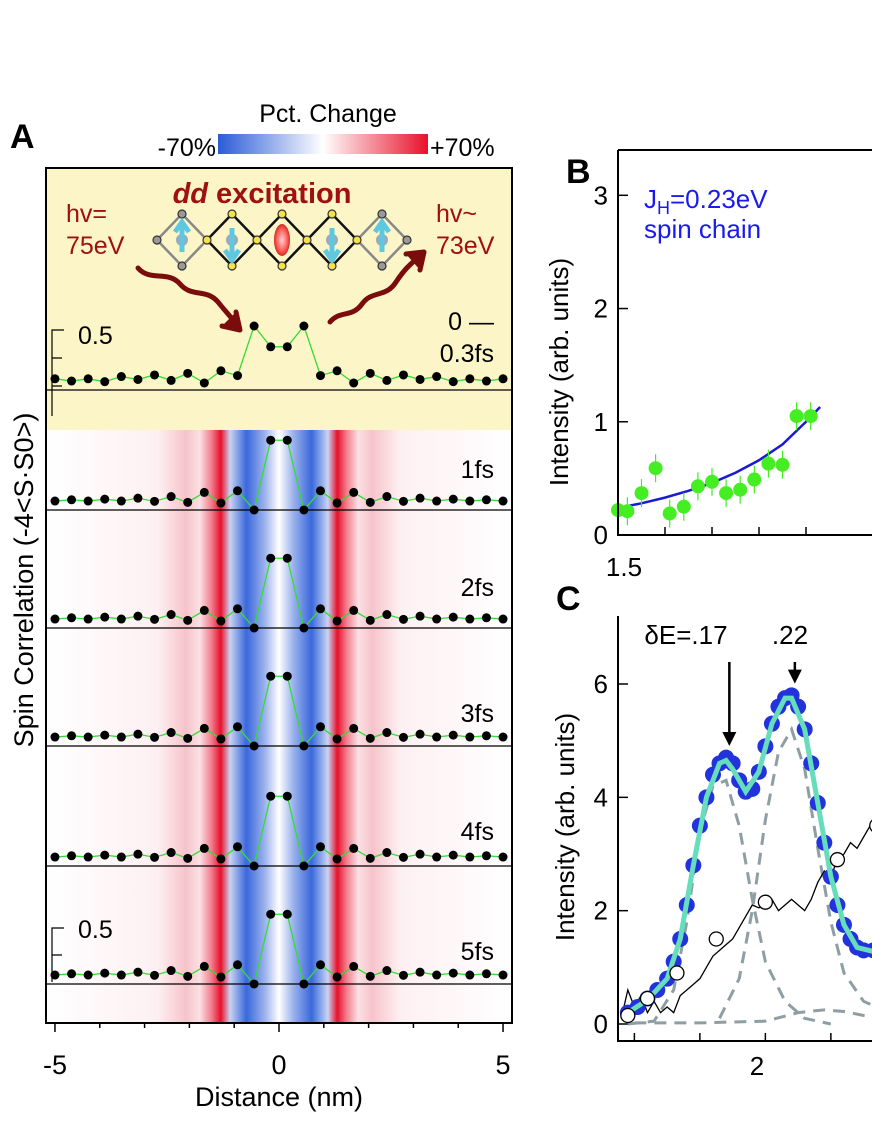 The width and height of the screenshot is (872, 1128). I want to click on panel-b-annotation-line2: spin chain, so click(702, 229).